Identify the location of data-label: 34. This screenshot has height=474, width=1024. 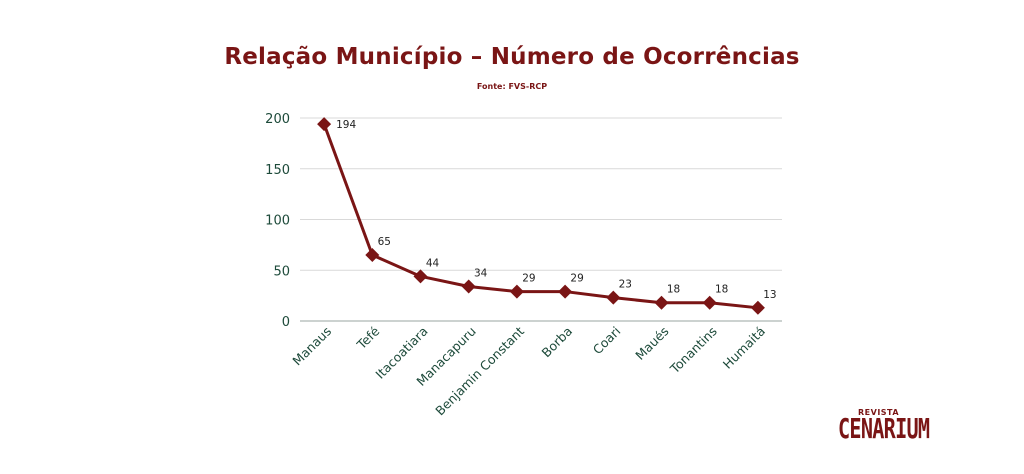
(481, 273).